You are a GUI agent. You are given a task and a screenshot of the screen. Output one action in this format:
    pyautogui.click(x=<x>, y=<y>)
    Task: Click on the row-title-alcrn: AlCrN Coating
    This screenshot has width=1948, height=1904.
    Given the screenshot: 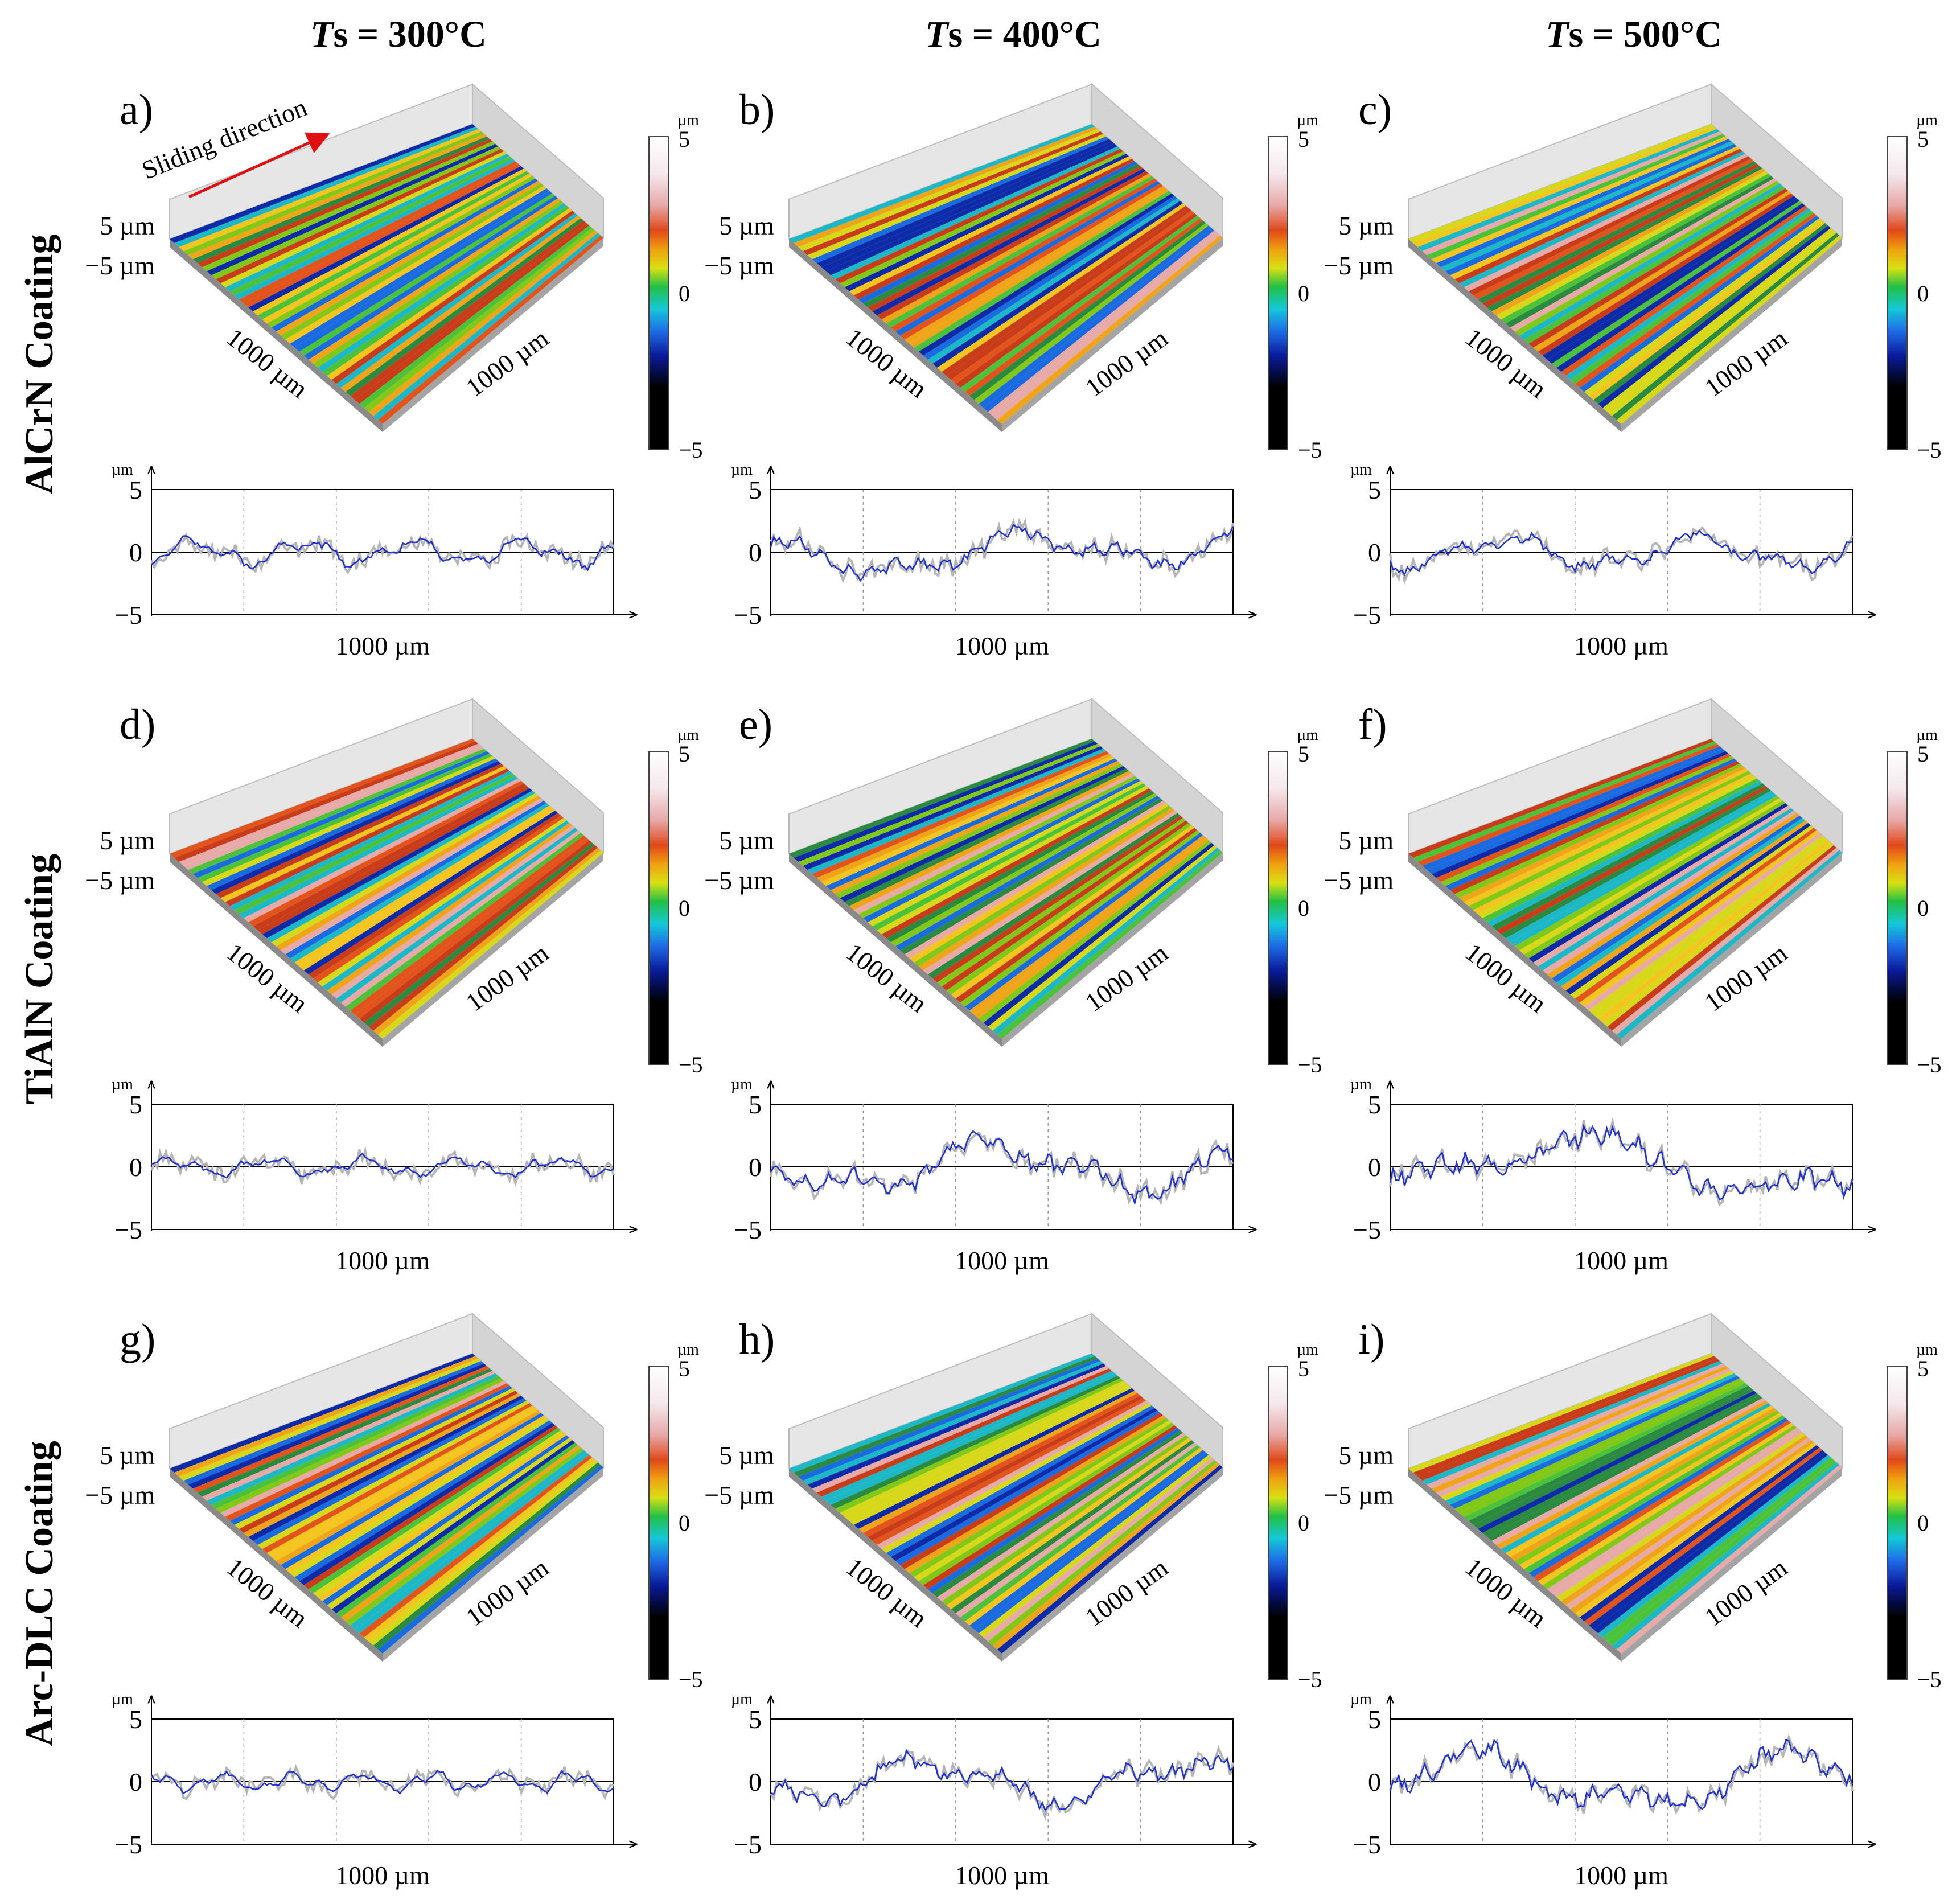 What is the action you would take?
    pyautogui.click(x=39, y=365)
    